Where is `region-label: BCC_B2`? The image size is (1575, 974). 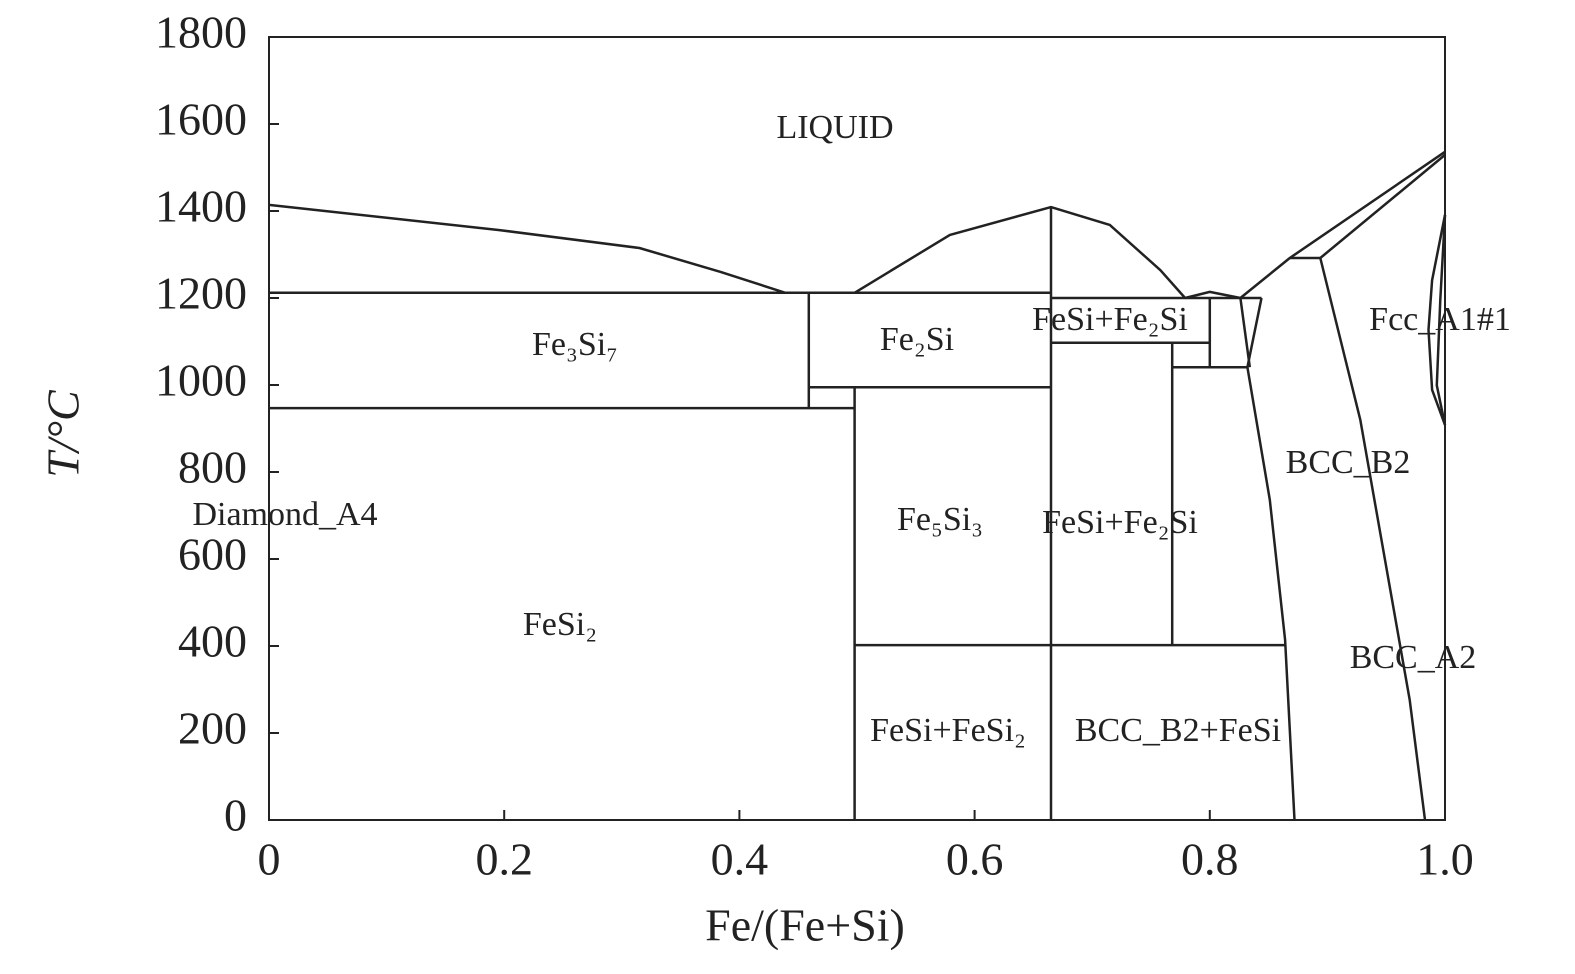
region-label: BCC_B2 is located at coordinates (1348, 462).